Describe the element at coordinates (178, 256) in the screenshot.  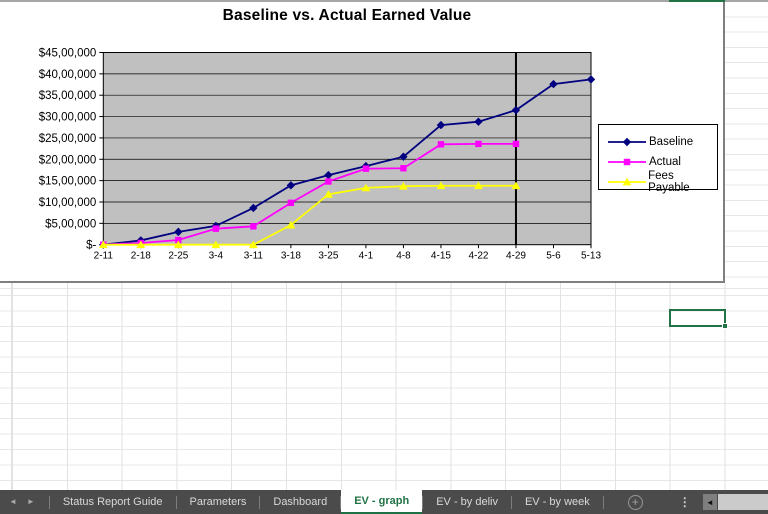
I see `svg-text: 2-25` at that location.